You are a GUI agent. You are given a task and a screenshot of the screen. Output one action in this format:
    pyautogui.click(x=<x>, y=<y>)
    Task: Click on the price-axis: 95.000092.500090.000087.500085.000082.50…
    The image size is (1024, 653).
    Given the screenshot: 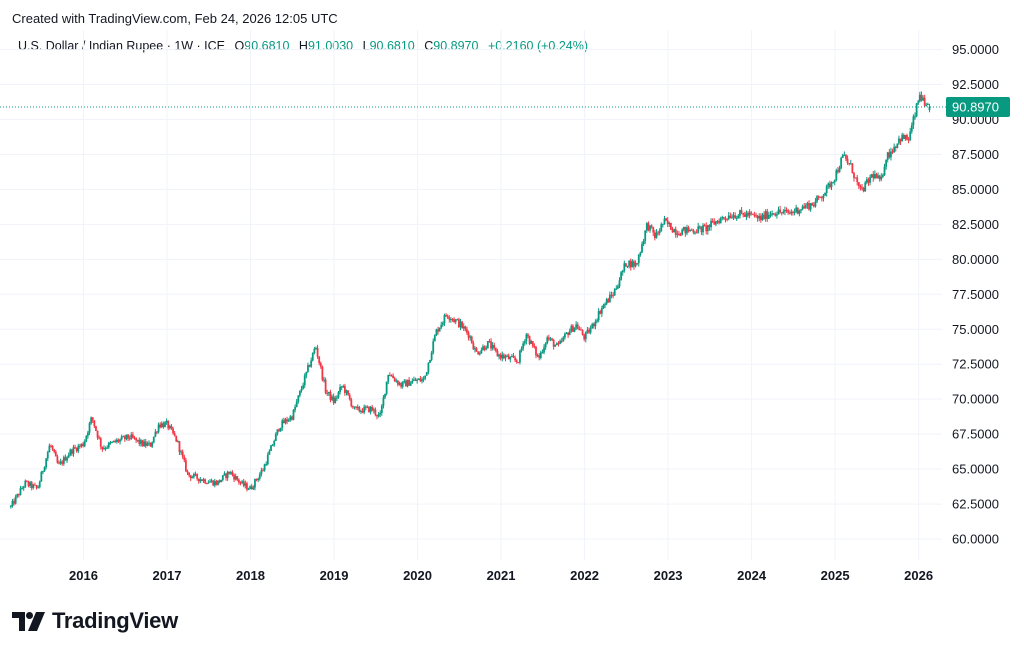 What is the action you would take?
    pyautogui.click(x=975, y=294)
    